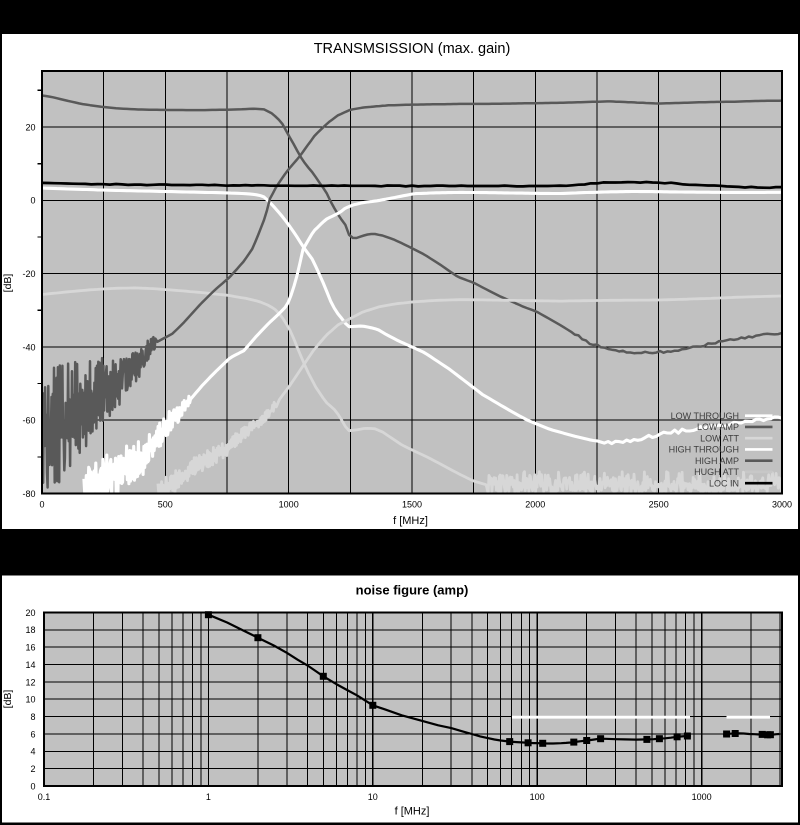  What do you see at coordinates (44, 797) in the screenshot?
I see `svg-text: 0.1` at bounding box center [44, 797].